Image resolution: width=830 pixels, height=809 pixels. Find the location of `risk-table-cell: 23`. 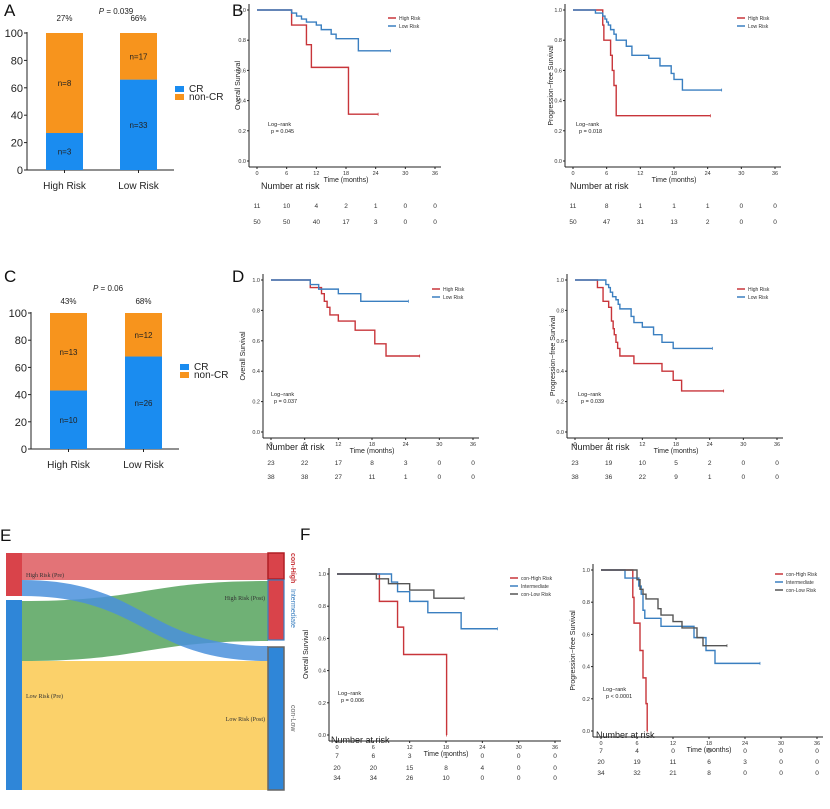

risk-table-cell: 23 is located at coordinates (271, 463).